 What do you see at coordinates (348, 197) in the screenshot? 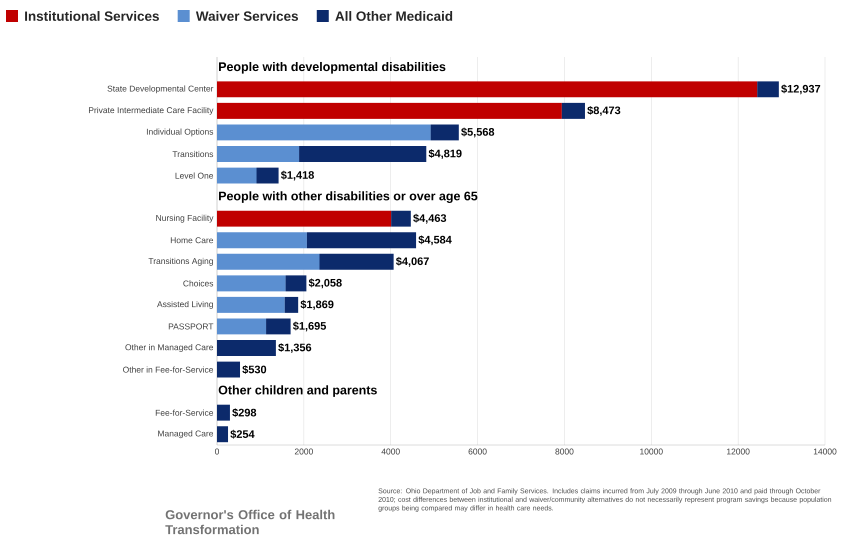
I see `annotation: People with other disabilities or over age 65` at bounding box center [348, 197].